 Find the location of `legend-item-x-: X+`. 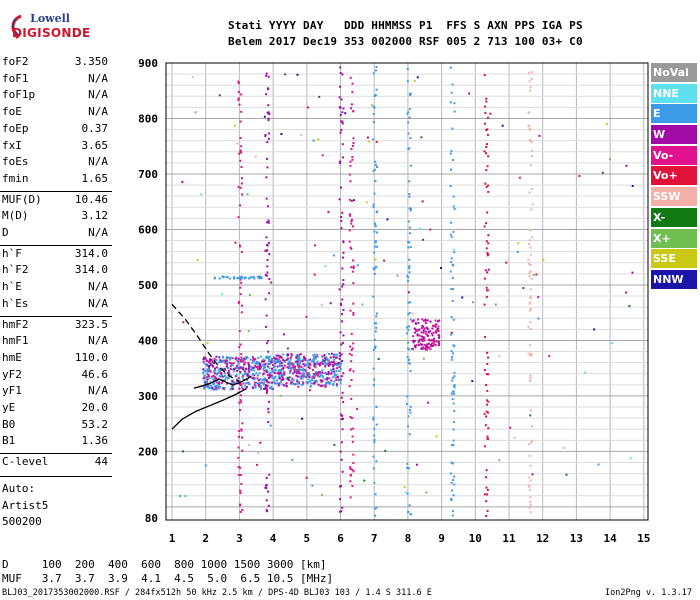

legend-item-x-: X+ is located at coordinates (674, 238).